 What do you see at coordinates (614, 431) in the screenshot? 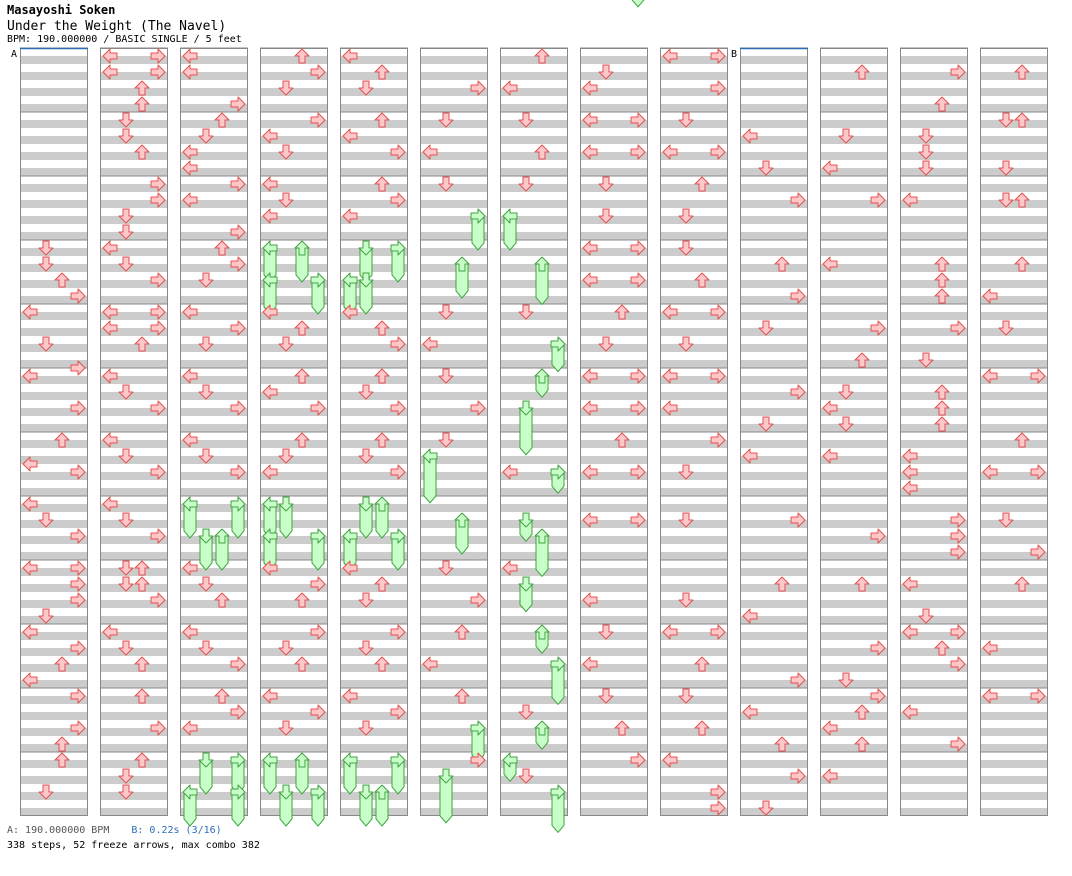
I see `chart-column` at bounding box center [614, 431].